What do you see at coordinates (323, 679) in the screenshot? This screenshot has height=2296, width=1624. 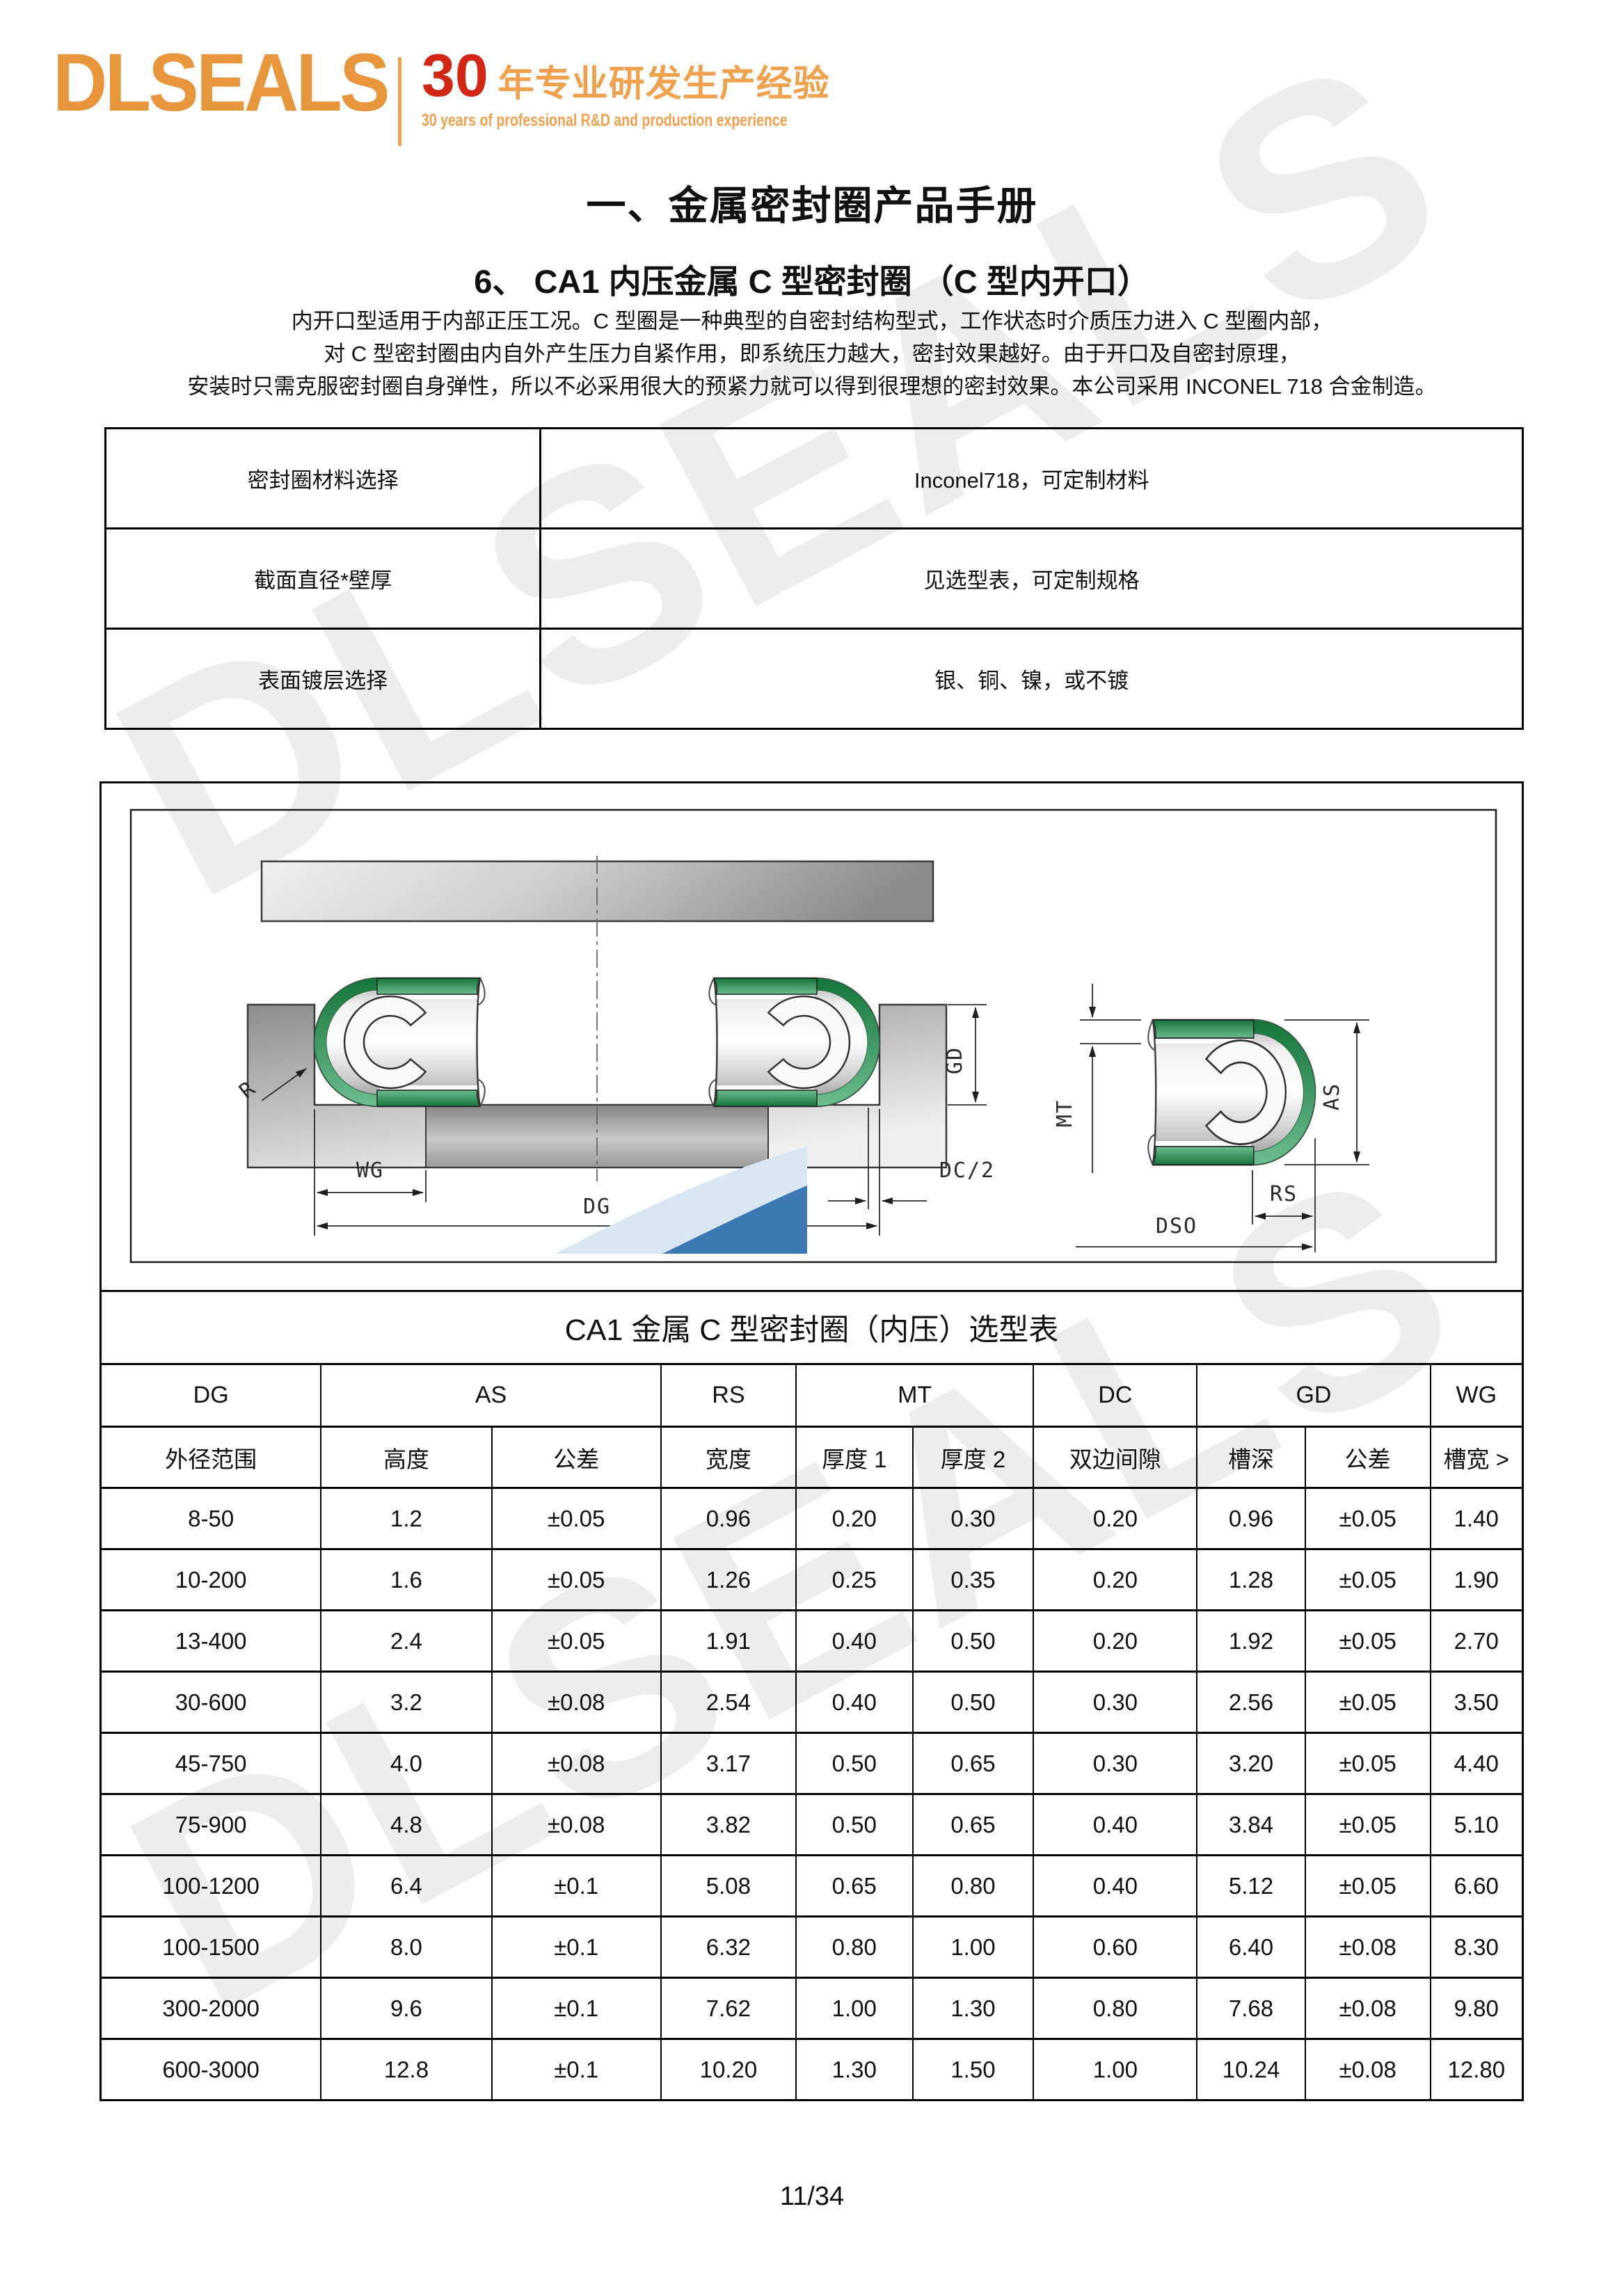 I see `material-row-label: 表面镀层选择` at bounding box center [323, 679].